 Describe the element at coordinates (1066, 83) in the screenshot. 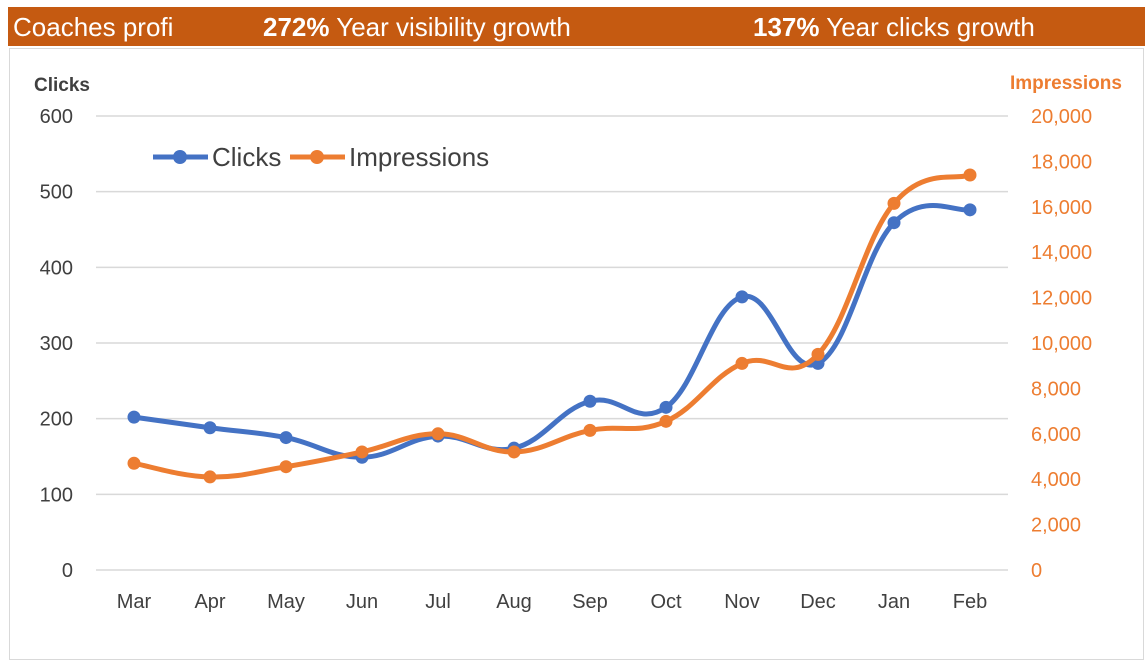

I see `y2-axis-title: Impressions` at that location.